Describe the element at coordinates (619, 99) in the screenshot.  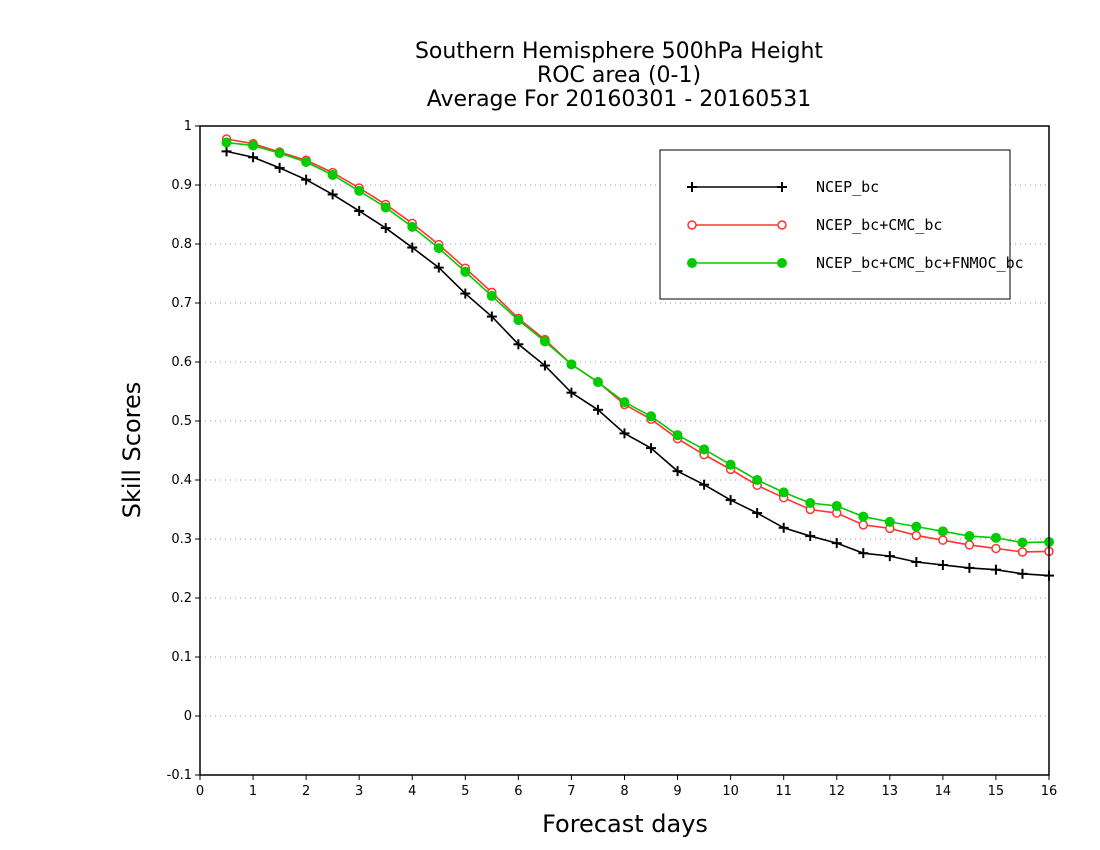
I see `title-line: Average For 20160301 - 20160531` at that location.